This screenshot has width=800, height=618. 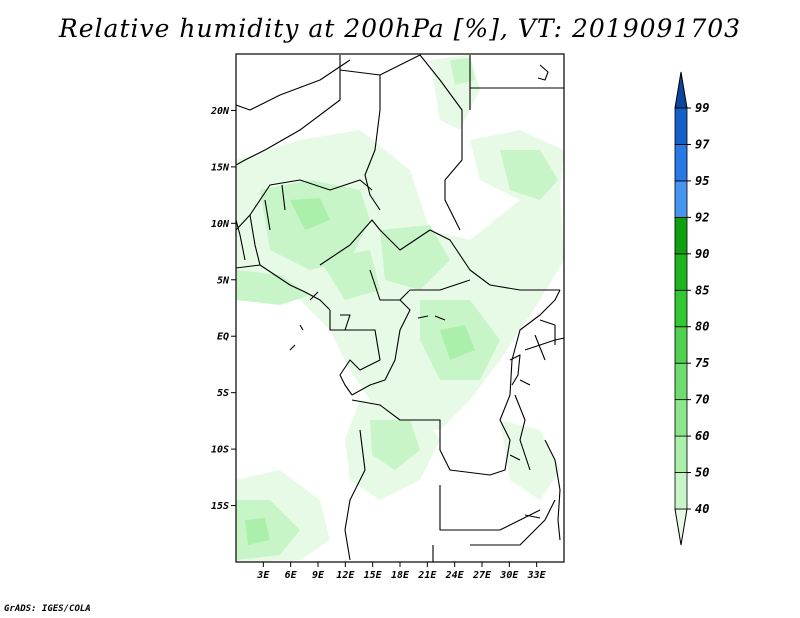 What do you see at coordinates (223, 393) in the screenshot?
I see `lat-tick-label: 5S` at bounding box center [223, 393].